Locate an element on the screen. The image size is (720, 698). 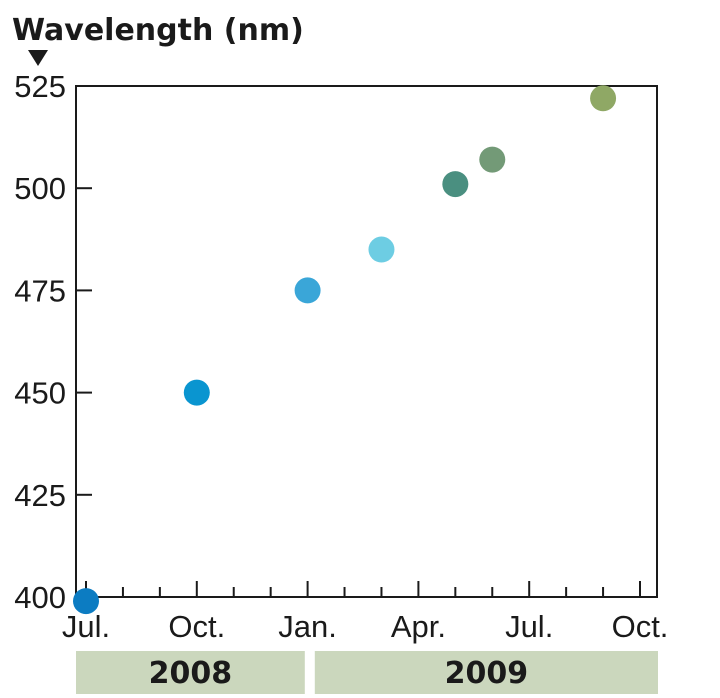
y-tick-label: 475 is located at coordinates (40, 290).